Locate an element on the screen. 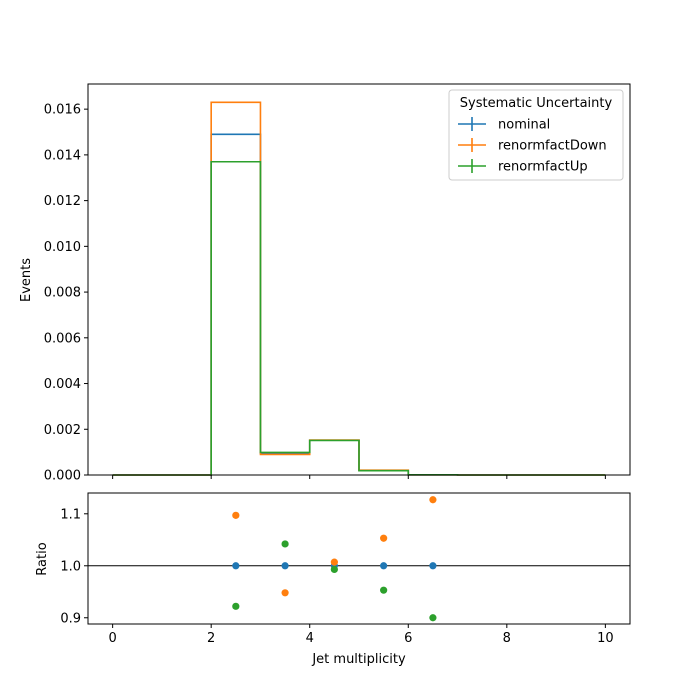 This screenshot has height=700, width=700. ratio-y-tick: 1.1 is located at coordinates (74, 514).